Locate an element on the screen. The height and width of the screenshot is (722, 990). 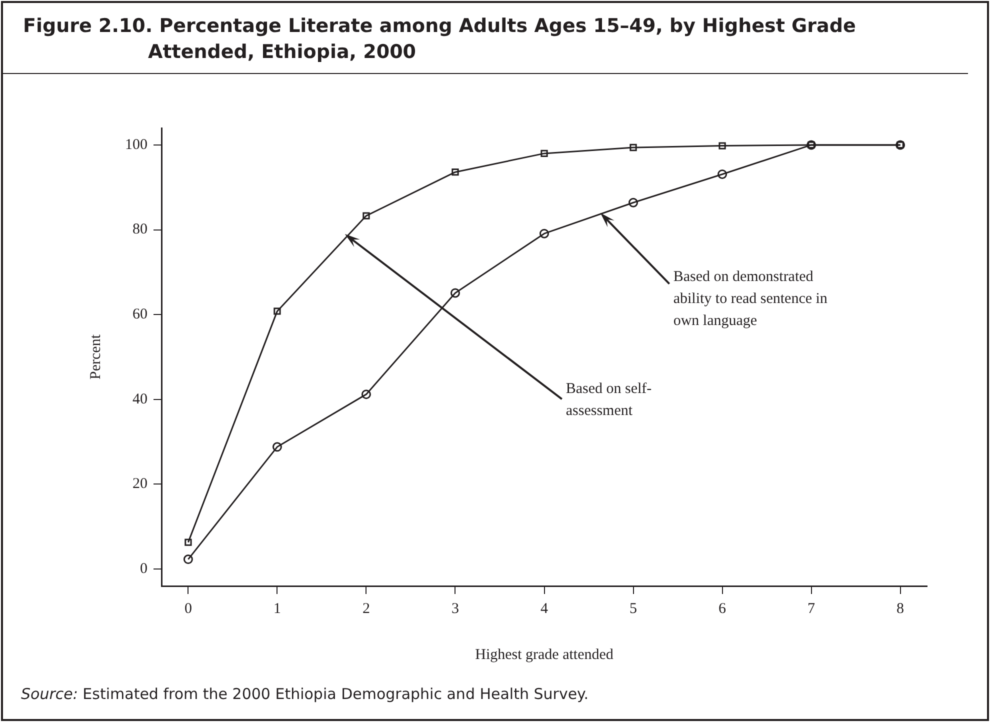
y-axis-title: Percent is located at coordinates (96, 357).